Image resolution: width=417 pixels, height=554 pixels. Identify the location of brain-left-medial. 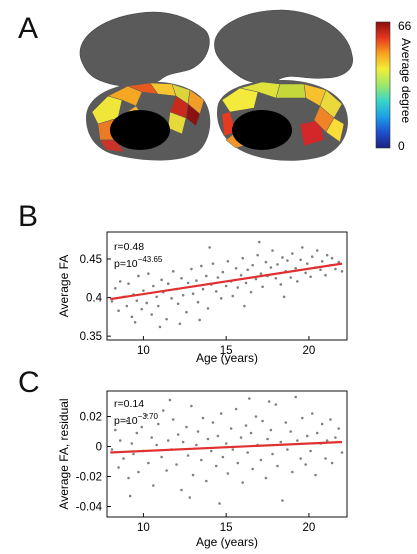
(148, 121).